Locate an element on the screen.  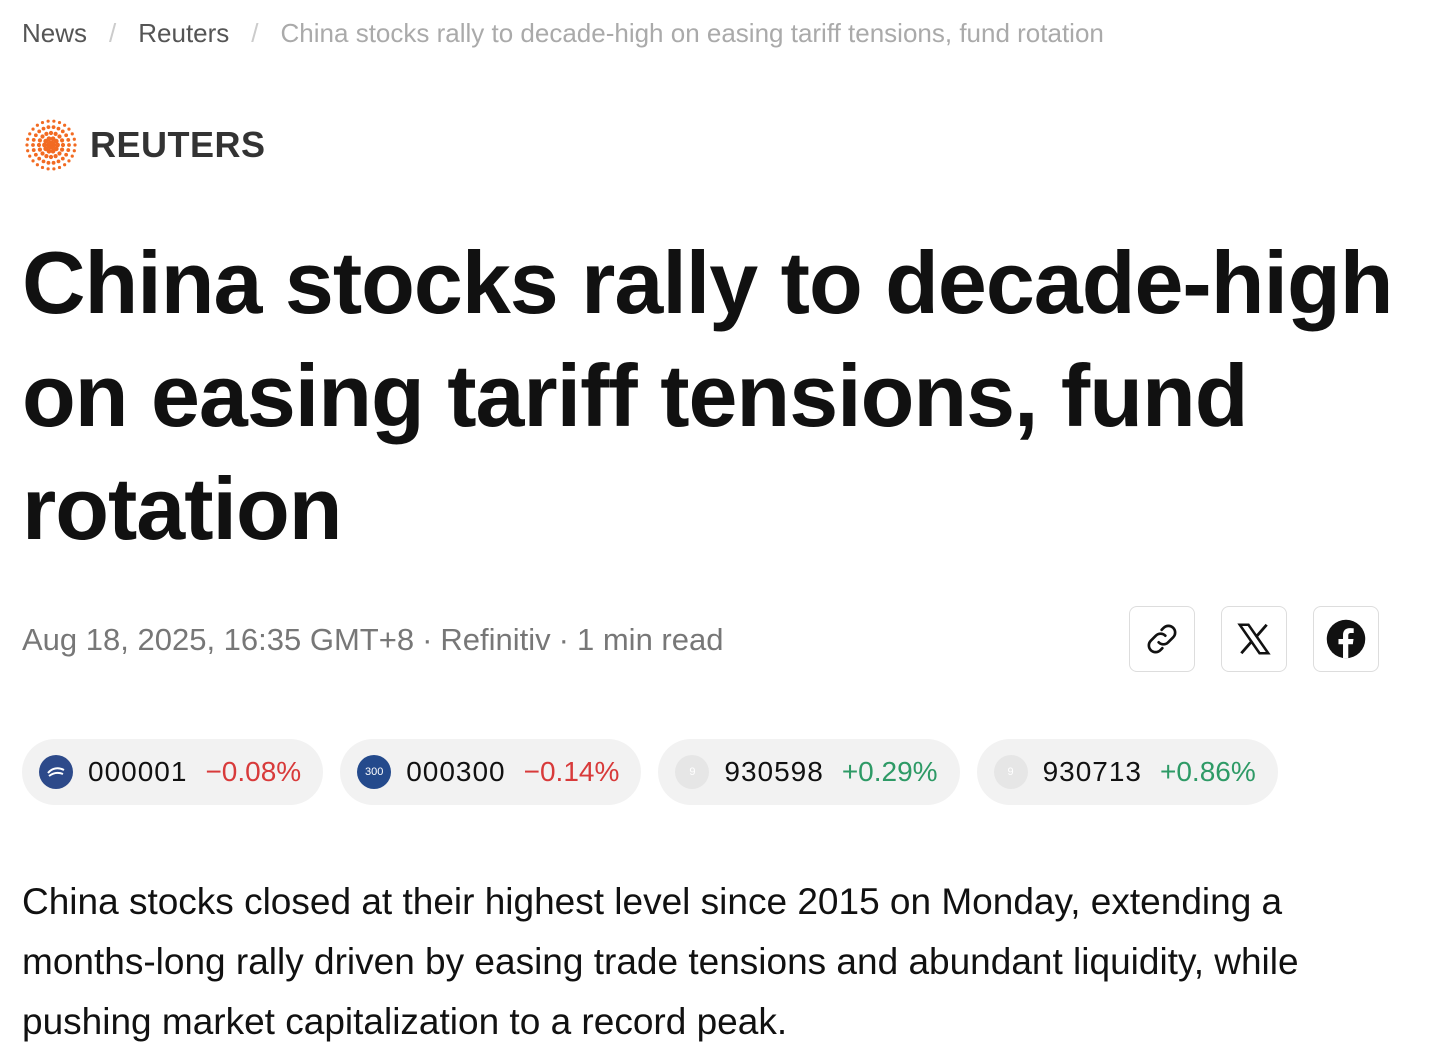
ticker-change: +0.86% is located at coordinates (1208, 771).